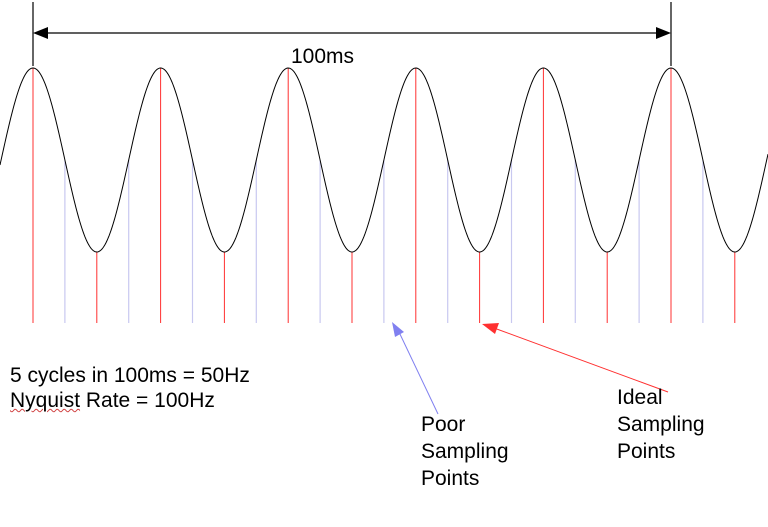  Describe the element at coordinates (450, 478) in the screenshot. I see `poor-label-line3: Points` at that location.